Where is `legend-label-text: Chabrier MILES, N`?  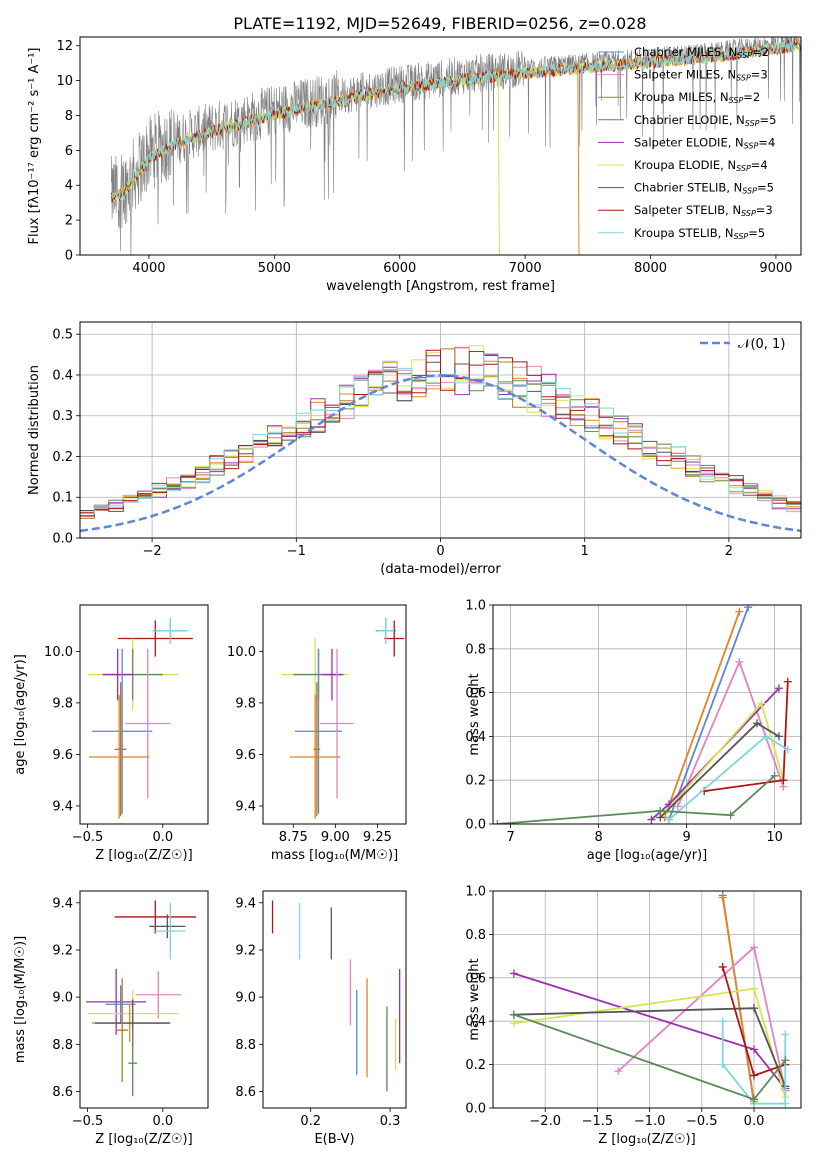
legend-label-text: Chabrier MILES, N is located at coordinates (685, 52).